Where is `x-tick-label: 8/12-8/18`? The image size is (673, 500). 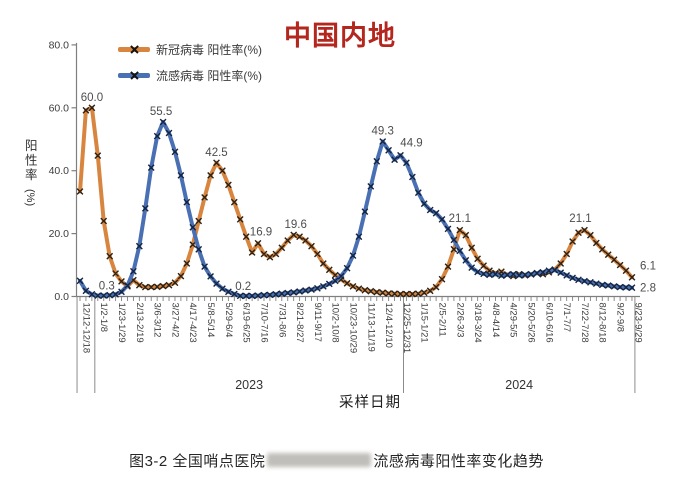 x-tick-label: 8/12-8/18 is located at coordinates (602, 323).